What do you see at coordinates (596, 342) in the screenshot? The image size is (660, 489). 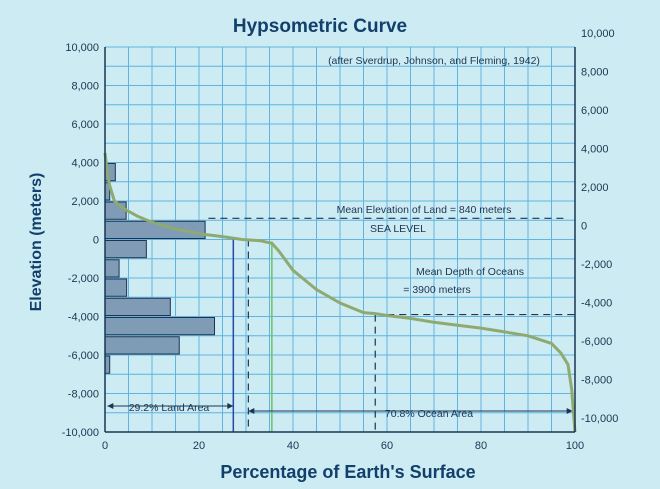 I see `y-tick-label-right: -6,000` at bounding box center [596, 342].